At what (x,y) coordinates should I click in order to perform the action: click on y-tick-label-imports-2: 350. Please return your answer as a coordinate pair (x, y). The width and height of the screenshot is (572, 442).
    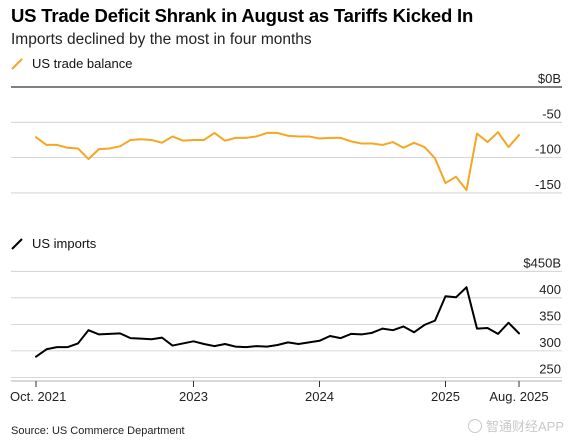
    Looking at the image, I should click on (550, 315).